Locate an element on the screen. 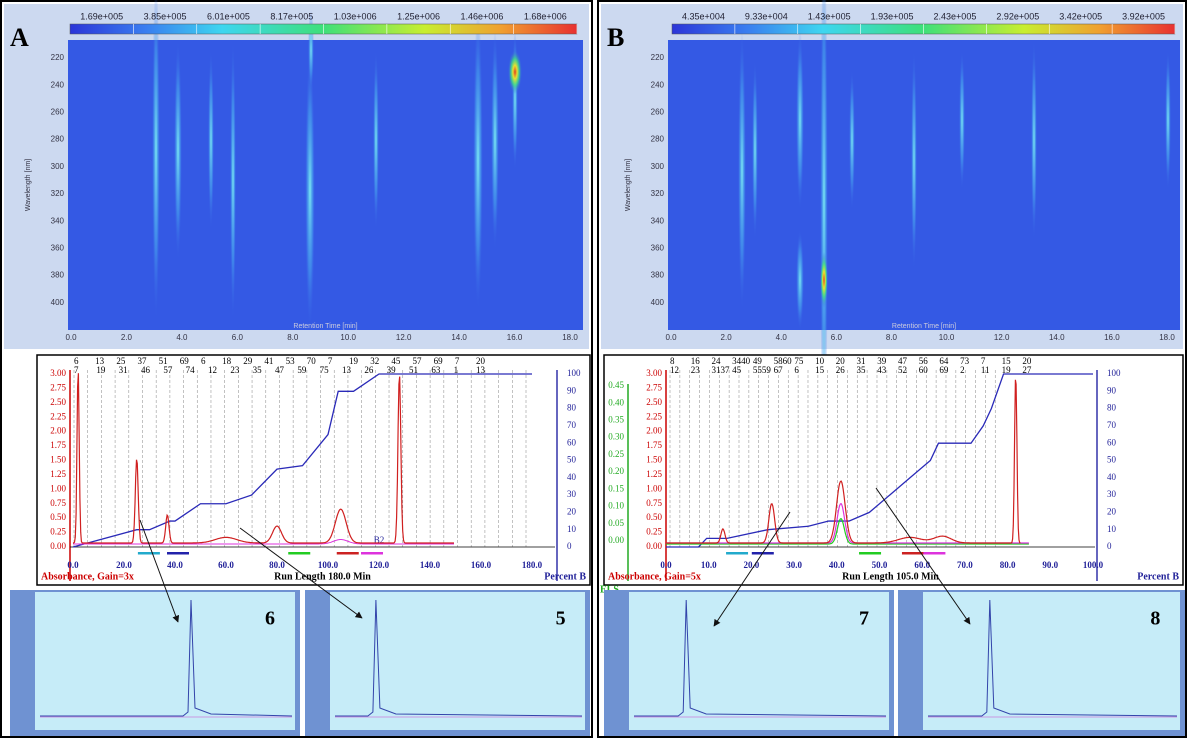  colorbar-label: 2.92e+005 is located at coordinates (1017, 16).